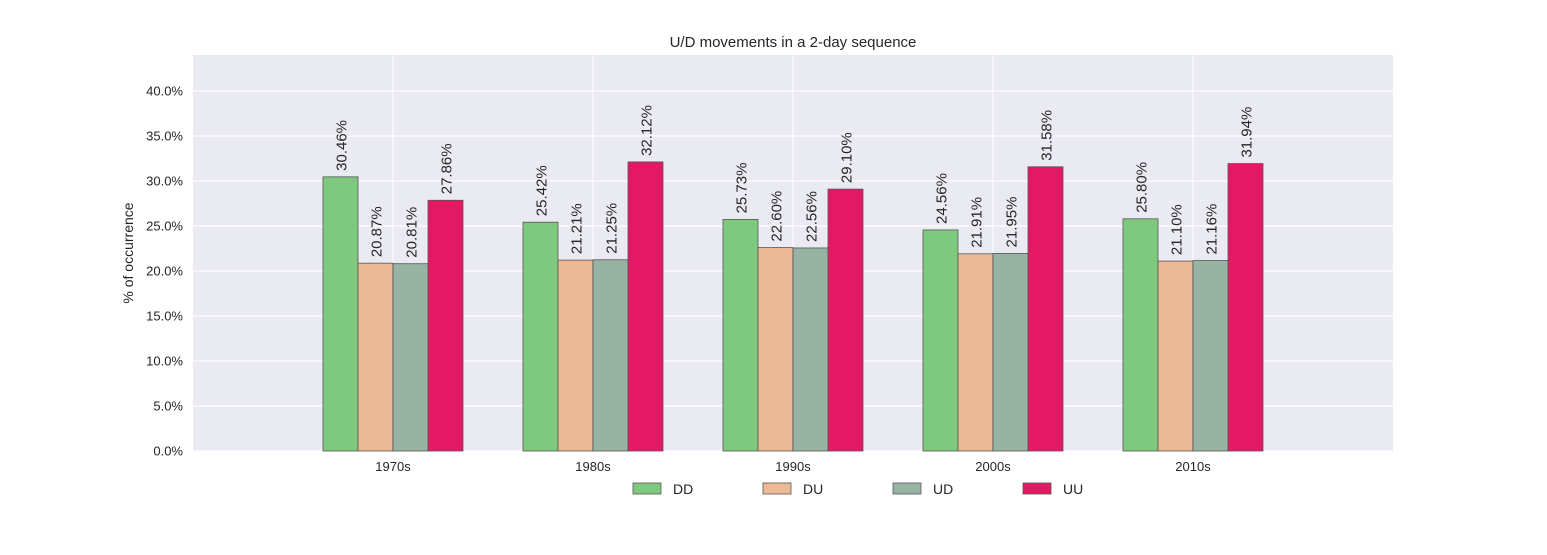 This screenshot has width=1547, height=555. Describe the element at coordinates (813, 489) in the screenshot. I see `legend-label-du: DU` at that location.